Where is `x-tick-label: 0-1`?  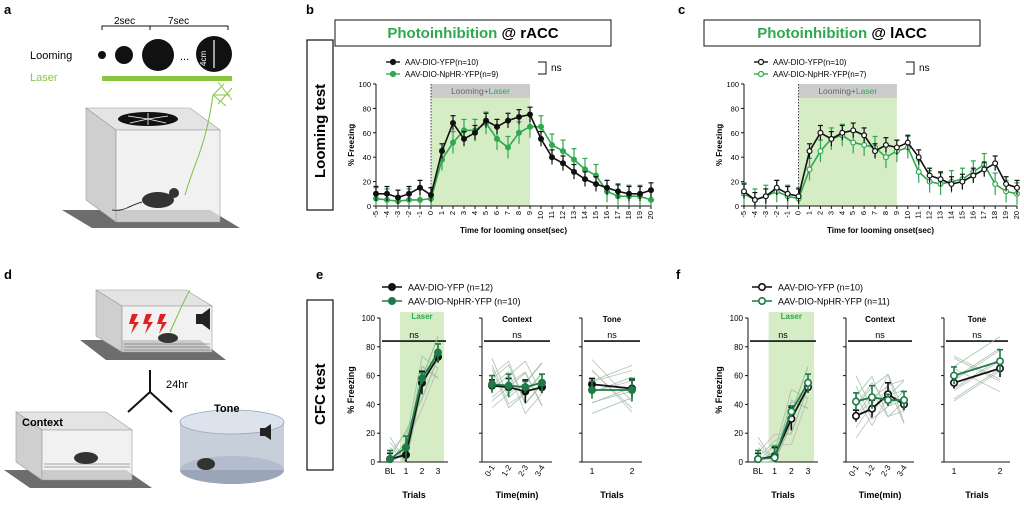 x-tick-label: 0-1 is located at coordinates (490, 470).